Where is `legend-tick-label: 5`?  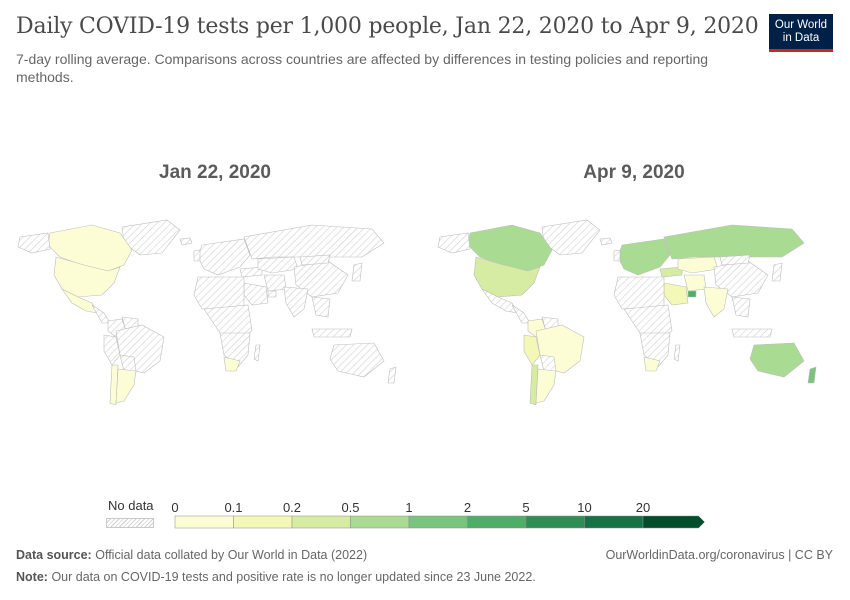
legend-tick-label: 5 is located at coordinates (525, 507).